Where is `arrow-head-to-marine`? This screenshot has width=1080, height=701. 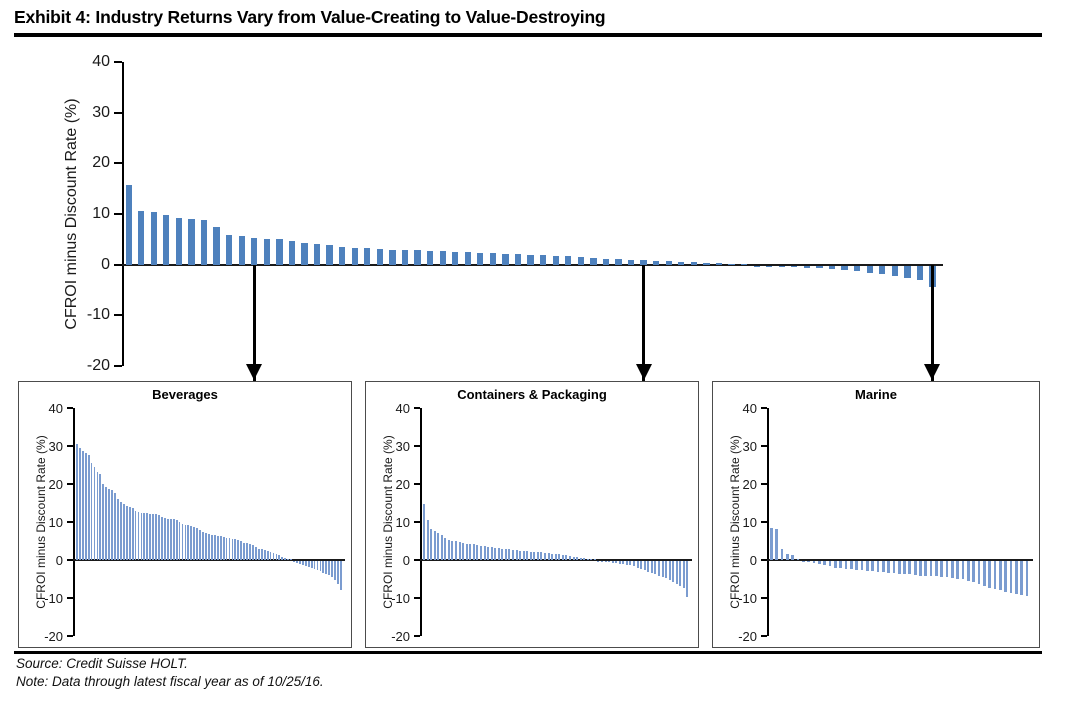
arrow-head-to-marine is located at coordinates (932, 372).